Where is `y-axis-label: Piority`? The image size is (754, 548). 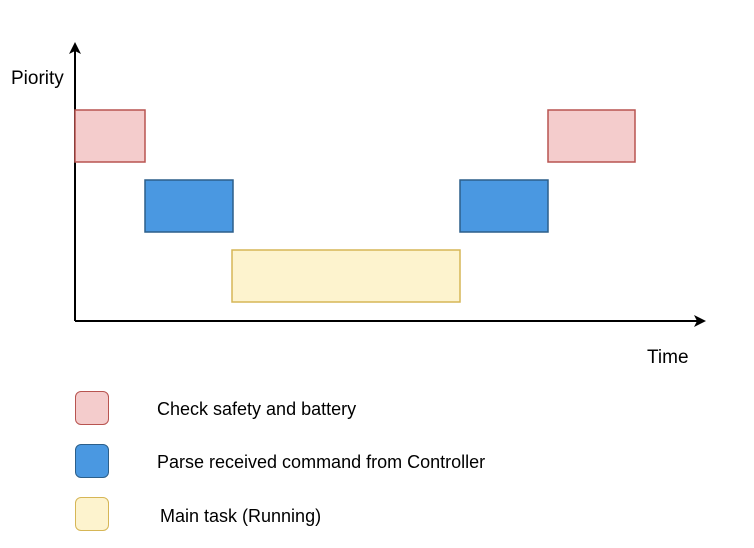
y-axis-label: Piority is located at coordinates (37, 78).